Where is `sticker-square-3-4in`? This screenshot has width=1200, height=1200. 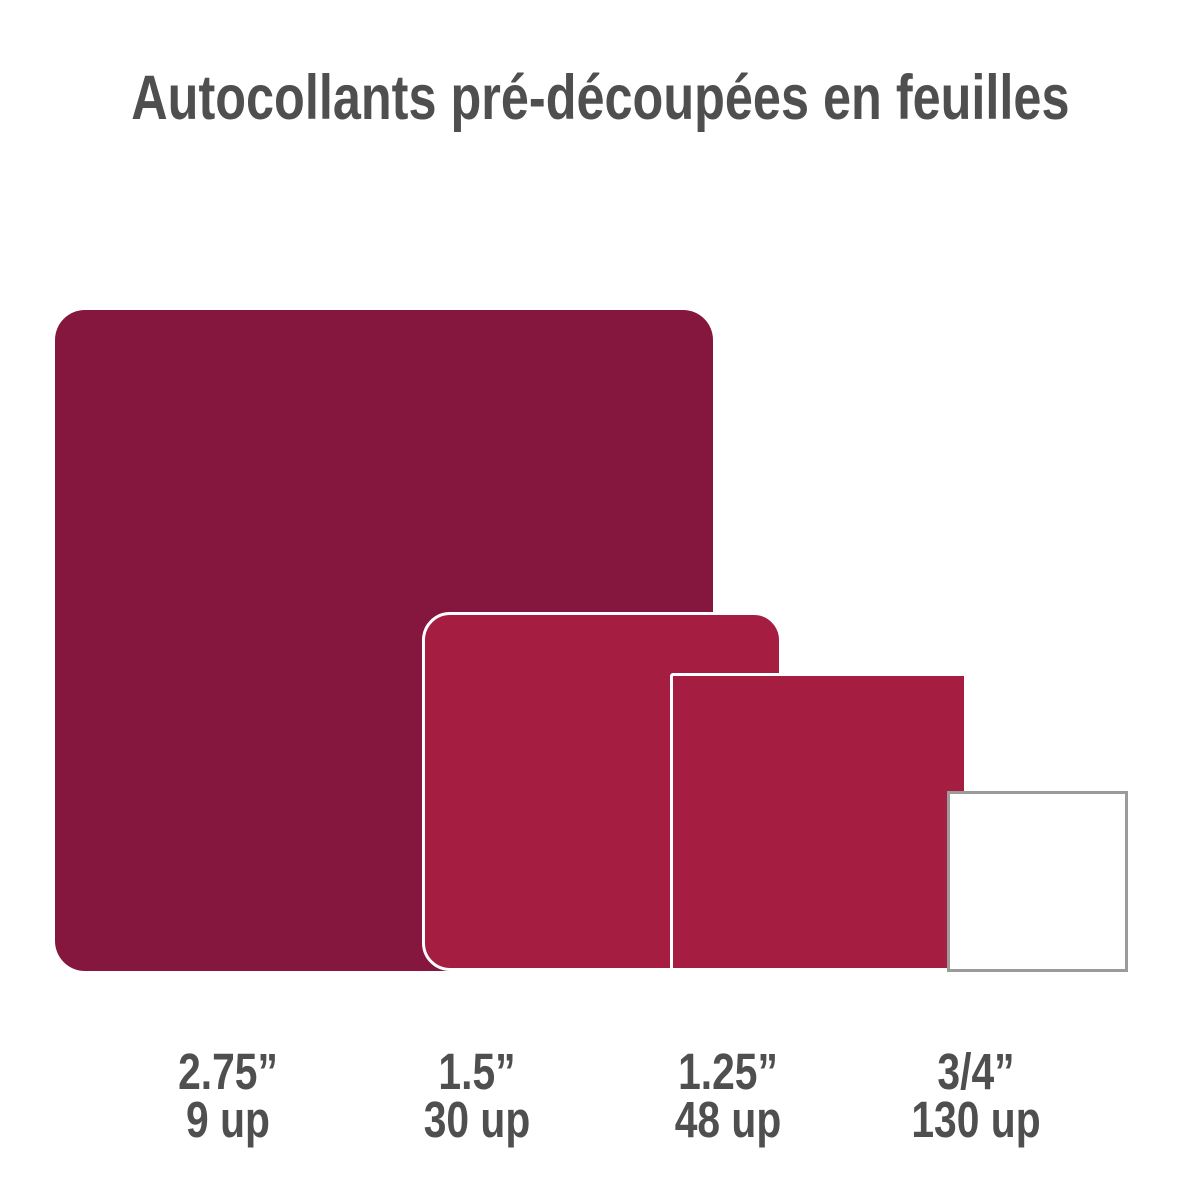
sticker-square-3-4in is located at coordinates (1037, 881).